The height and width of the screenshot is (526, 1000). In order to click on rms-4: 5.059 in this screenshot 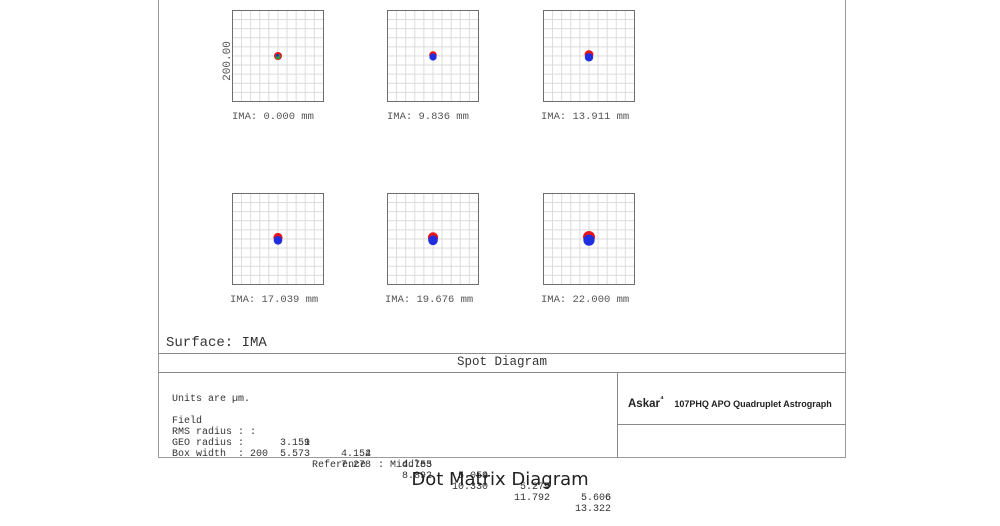, I will do `click(472, 476)`.